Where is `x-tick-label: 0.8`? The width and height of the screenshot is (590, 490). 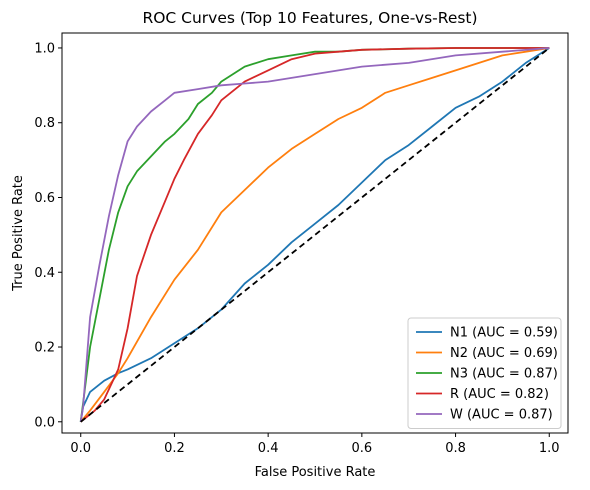 x-tick-label: 0.8 is located at coordinates (455, 448).